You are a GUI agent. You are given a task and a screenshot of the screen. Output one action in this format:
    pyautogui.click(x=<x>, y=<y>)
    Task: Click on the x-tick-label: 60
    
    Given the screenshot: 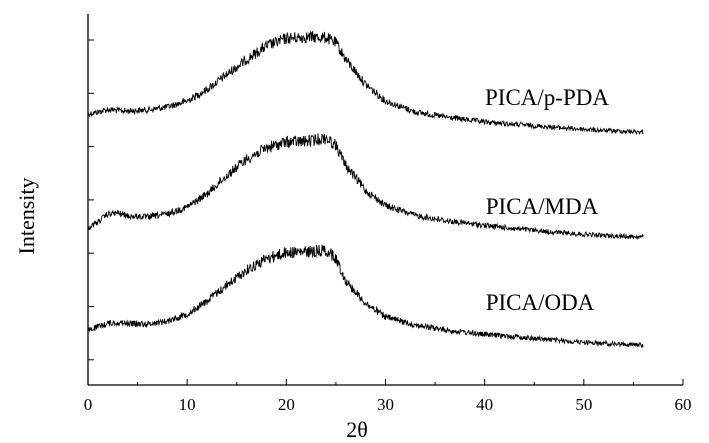 What is the action you would take?
    pyautogui.click(x=683, y=404)
    